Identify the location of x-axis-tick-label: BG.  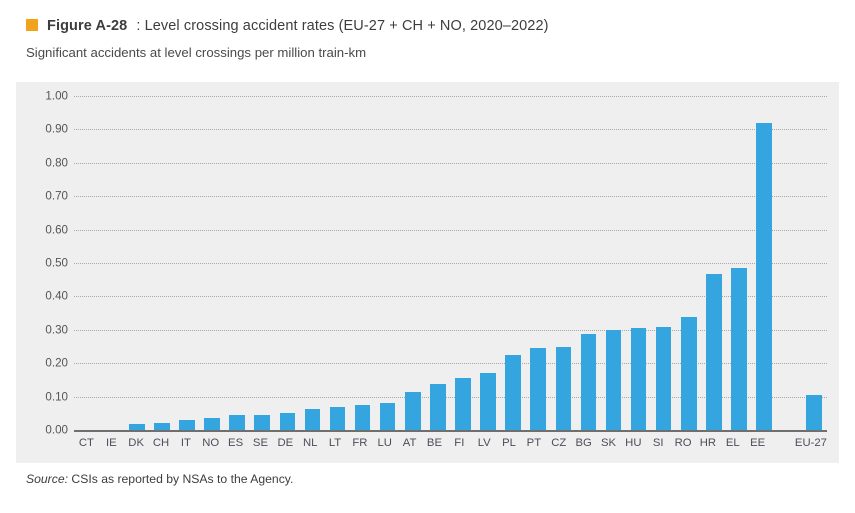
(583, 443).